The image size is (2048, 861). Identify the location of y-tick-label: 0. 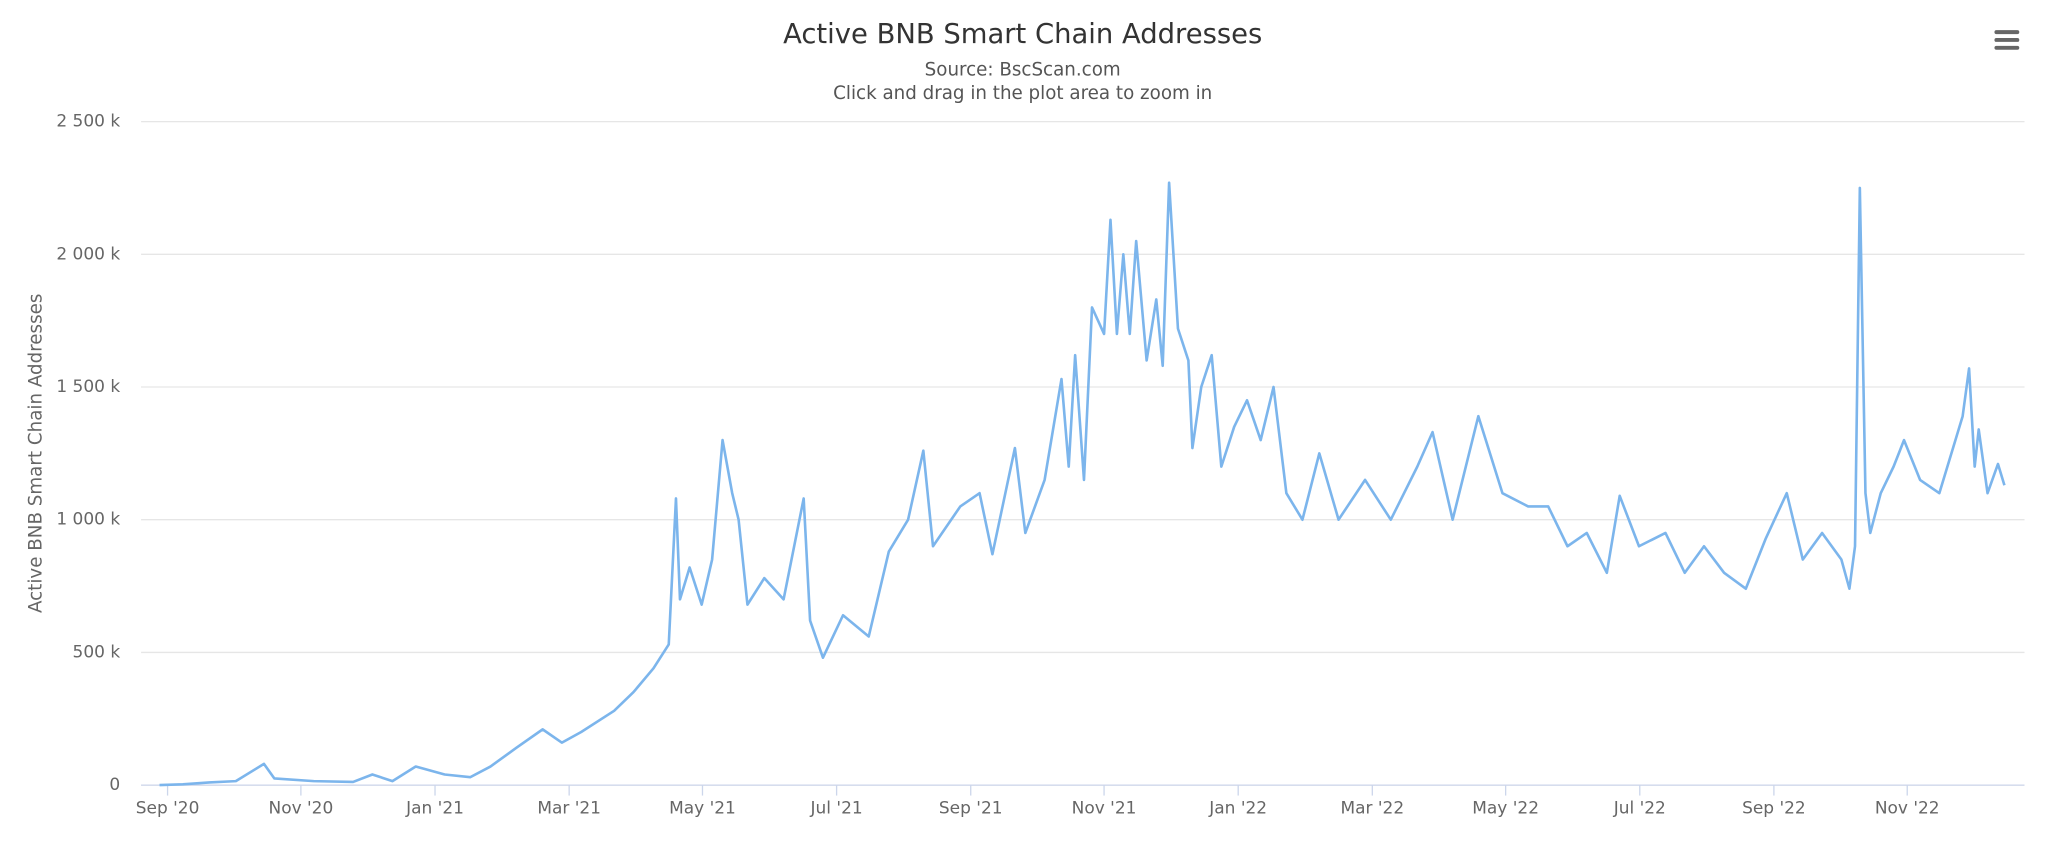
(114, 785).